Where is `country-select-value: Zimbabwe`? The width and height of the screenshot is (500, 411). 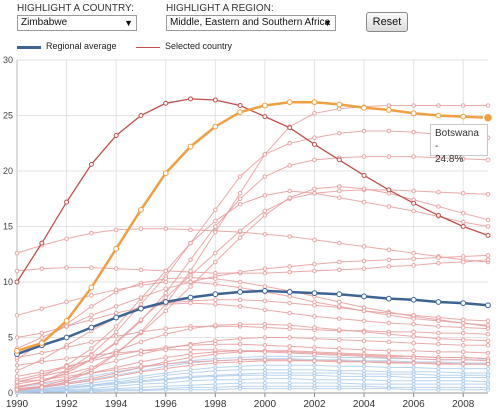
country-select-value: Zimbabwe is located at coordinates (44, 22).